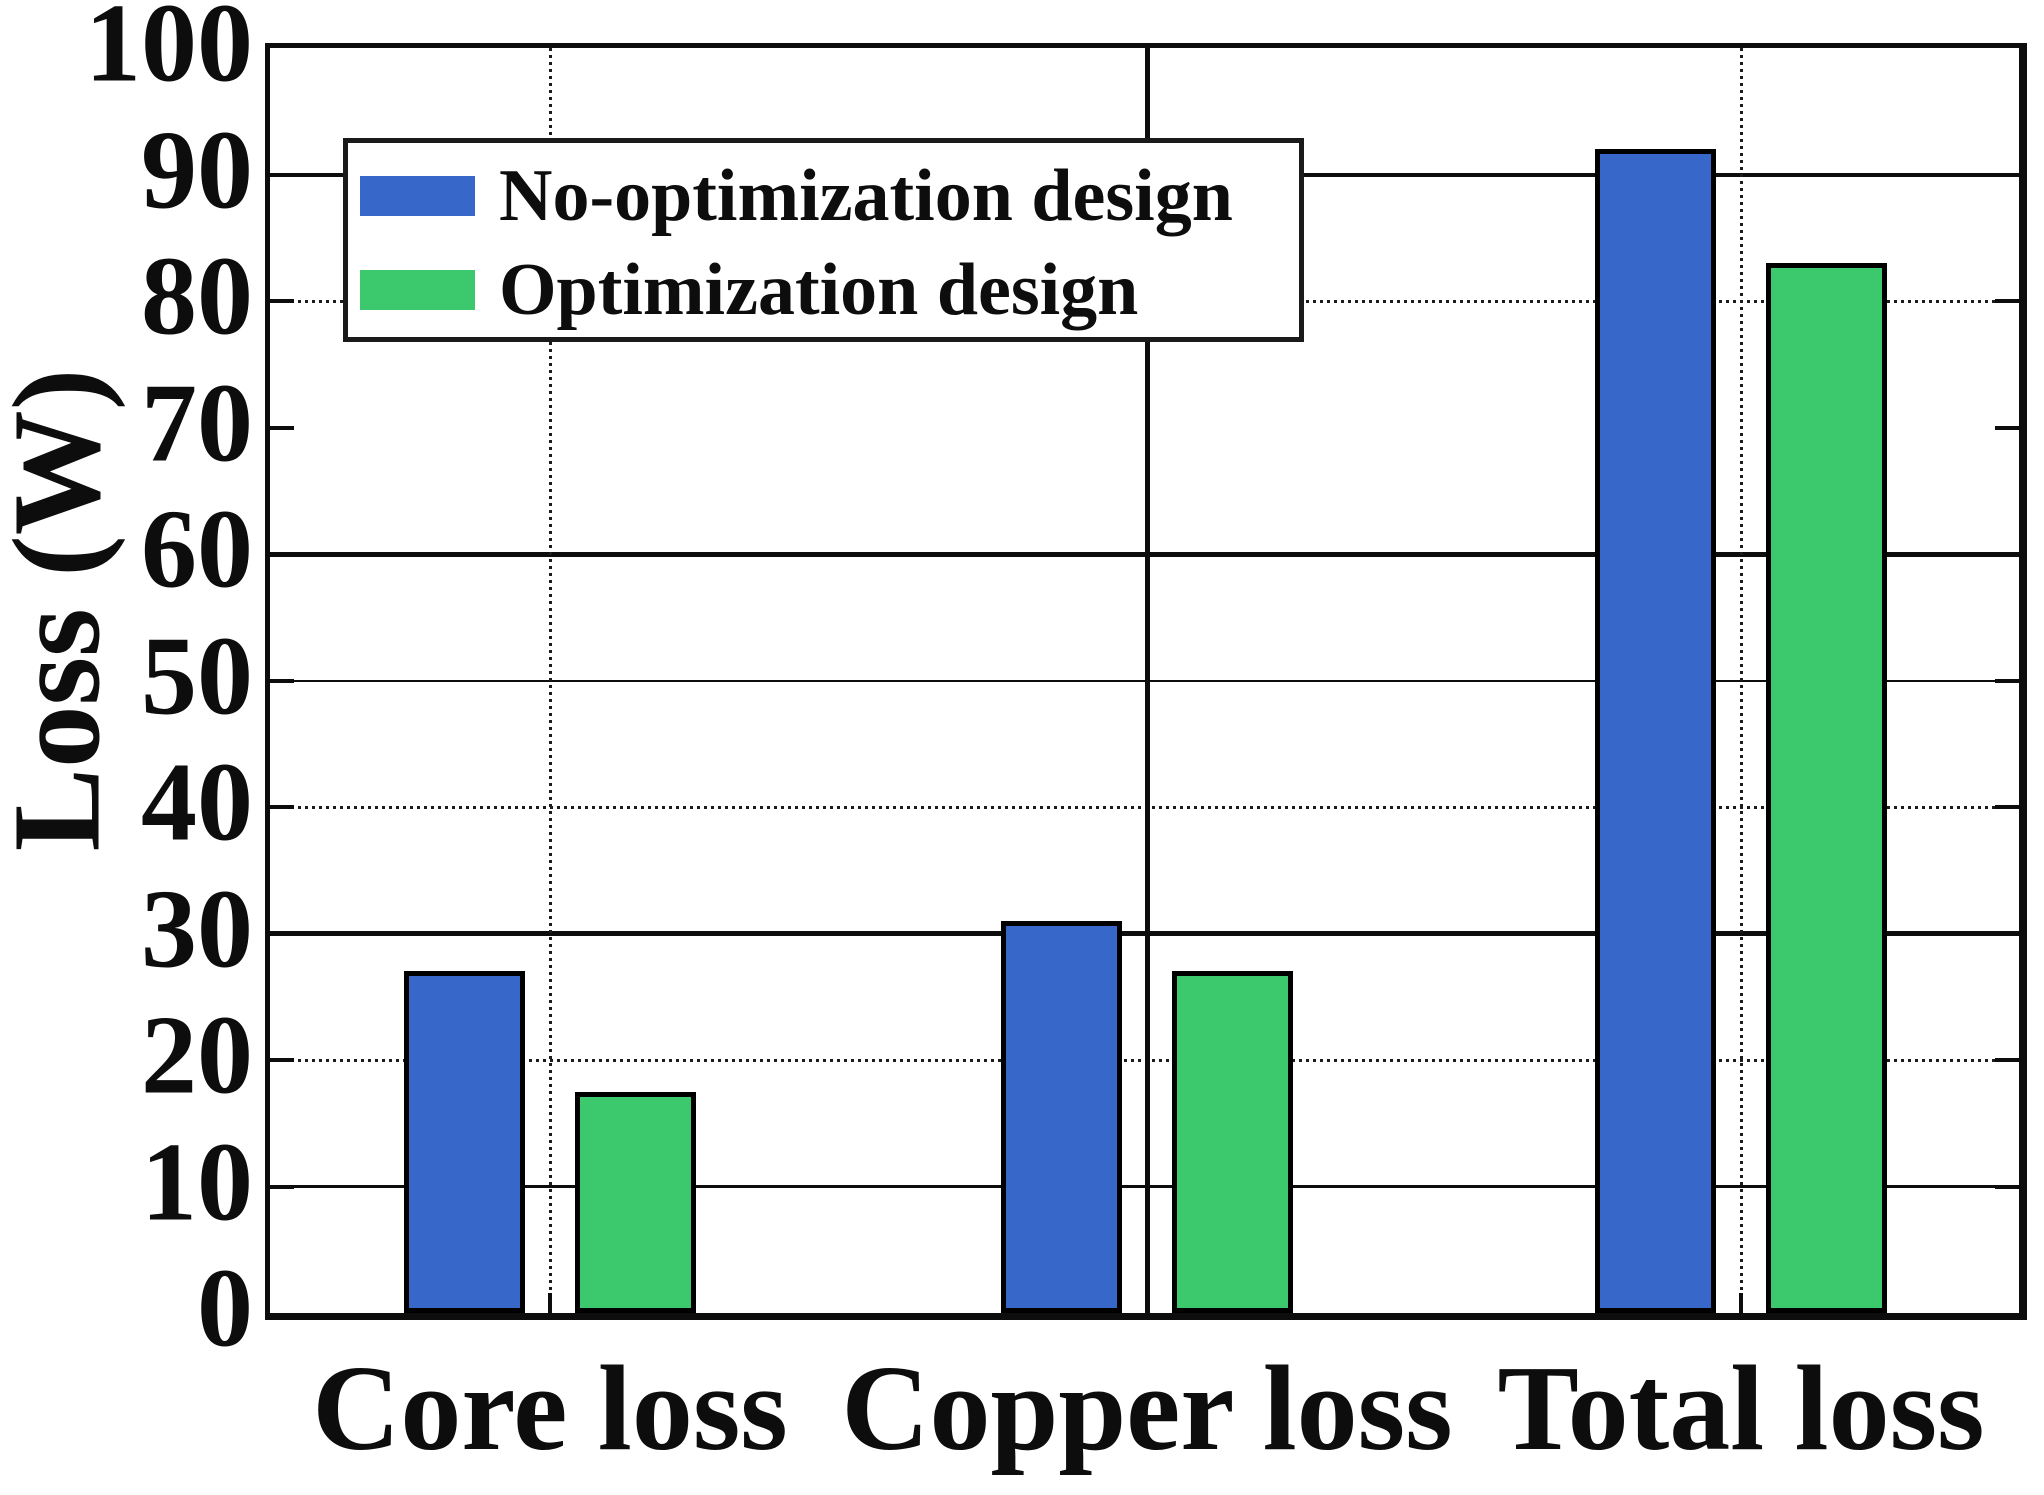  I want to click on legend-item-no-optimization-design: No-optimization design, so click(825, 196).